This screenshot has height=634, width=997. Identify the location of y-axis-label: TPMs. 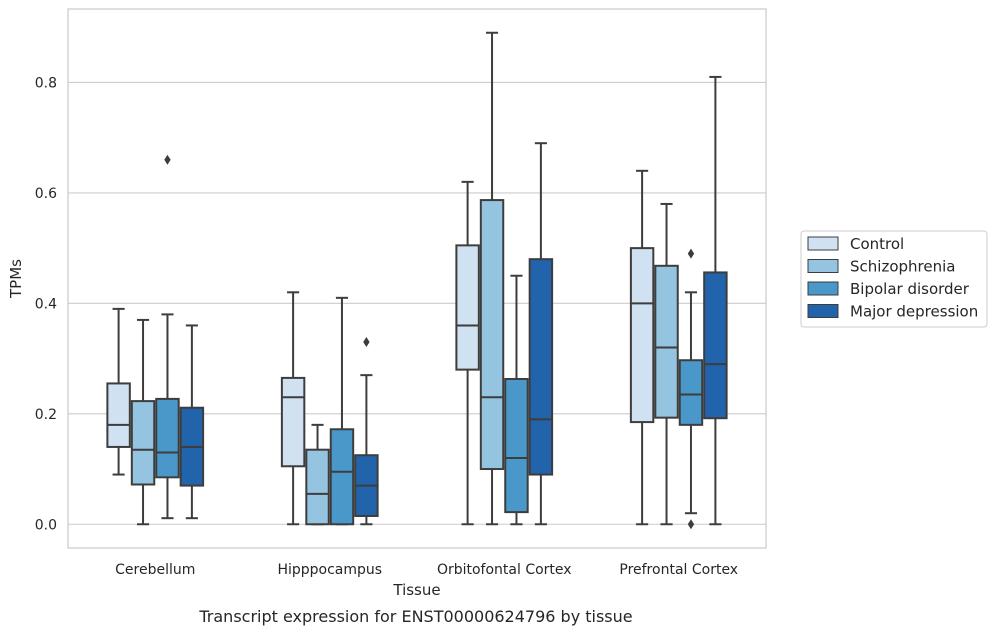
(16, 279).